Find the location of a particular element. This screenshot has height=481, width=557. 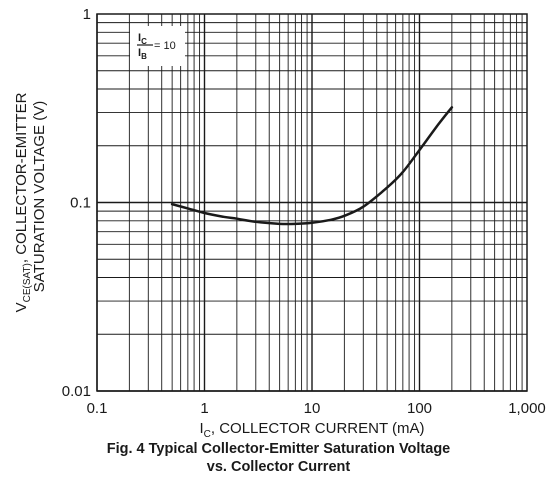

annotation-ratio: IC IB = 10 is located at coordinates (157, 46).